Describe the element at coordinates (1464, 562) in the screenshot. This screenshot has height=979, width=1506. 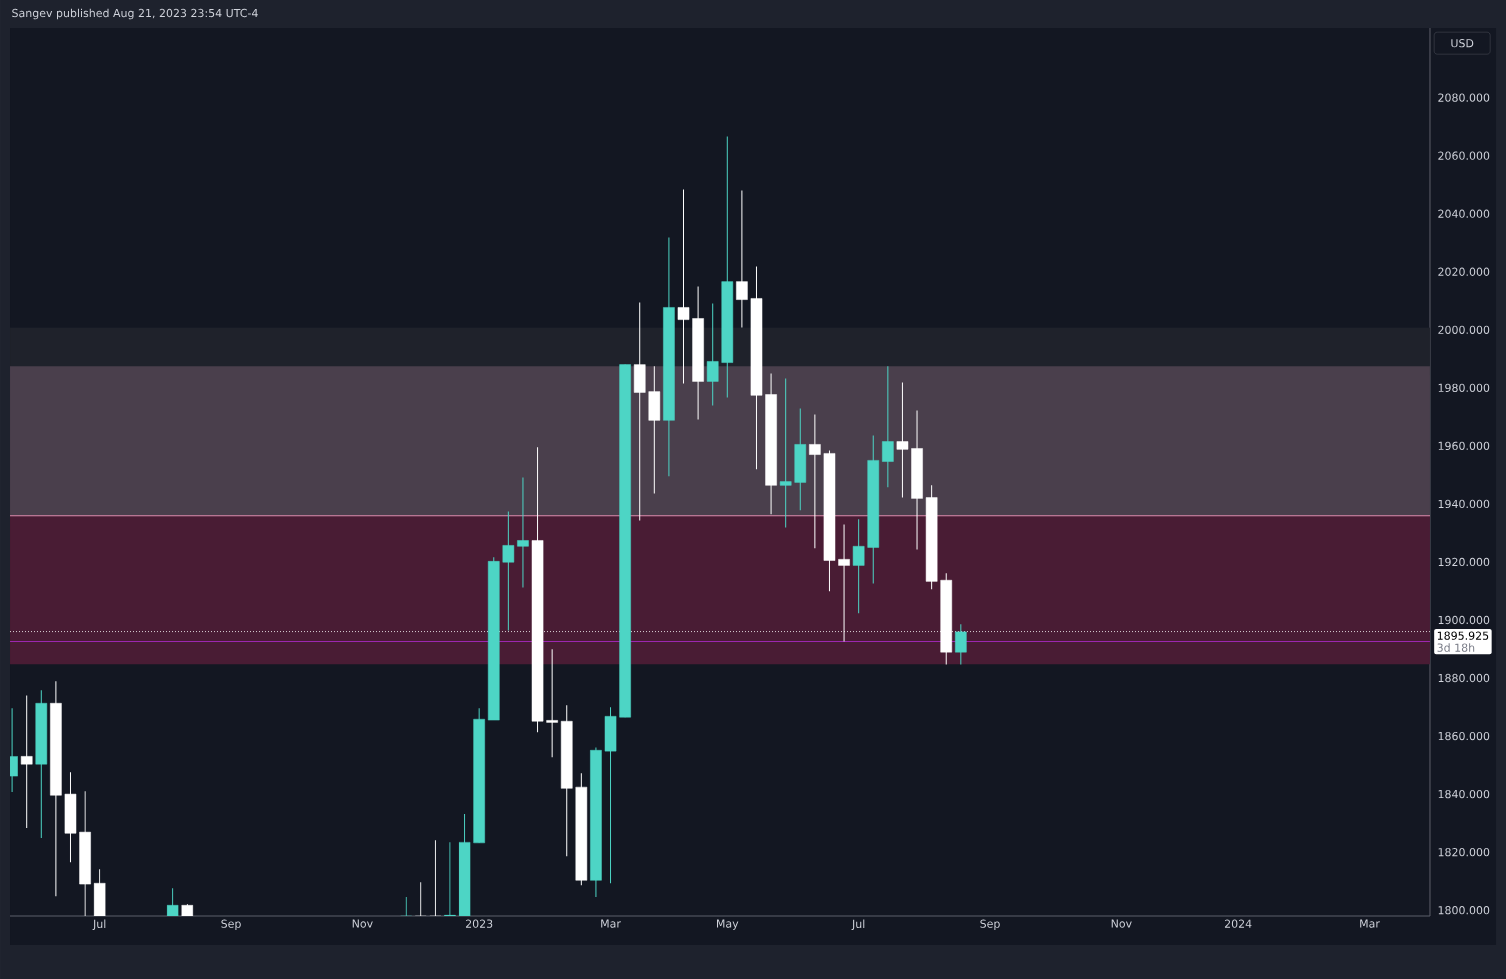
I see `y-tick-label: 1920.000` at that location.